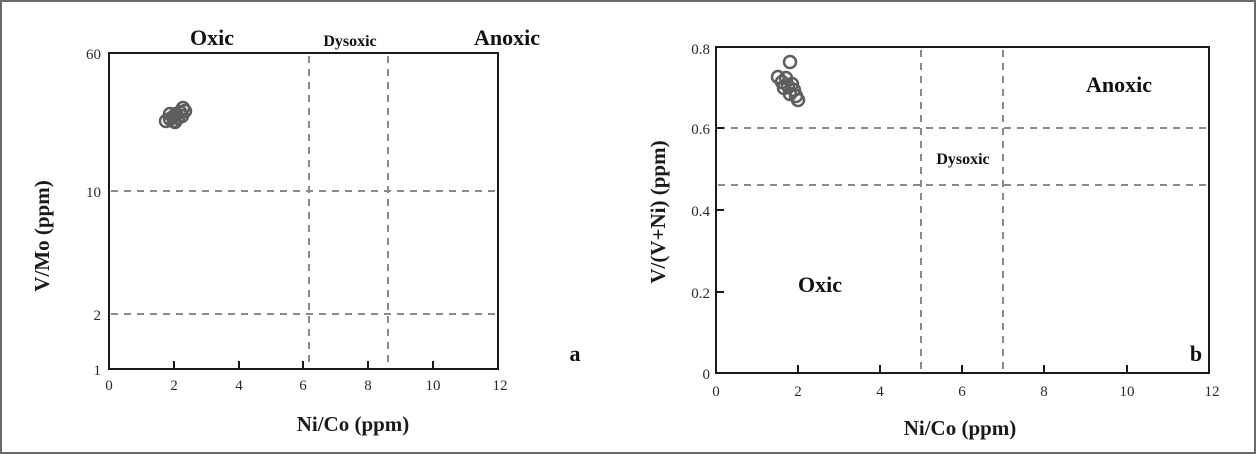 The width and height of the screenshot is (1256, 454). What do you see at coordinates (98, 371) in the screenshot?
I see `ytick-label: 1` at bounding box center [98, 371].